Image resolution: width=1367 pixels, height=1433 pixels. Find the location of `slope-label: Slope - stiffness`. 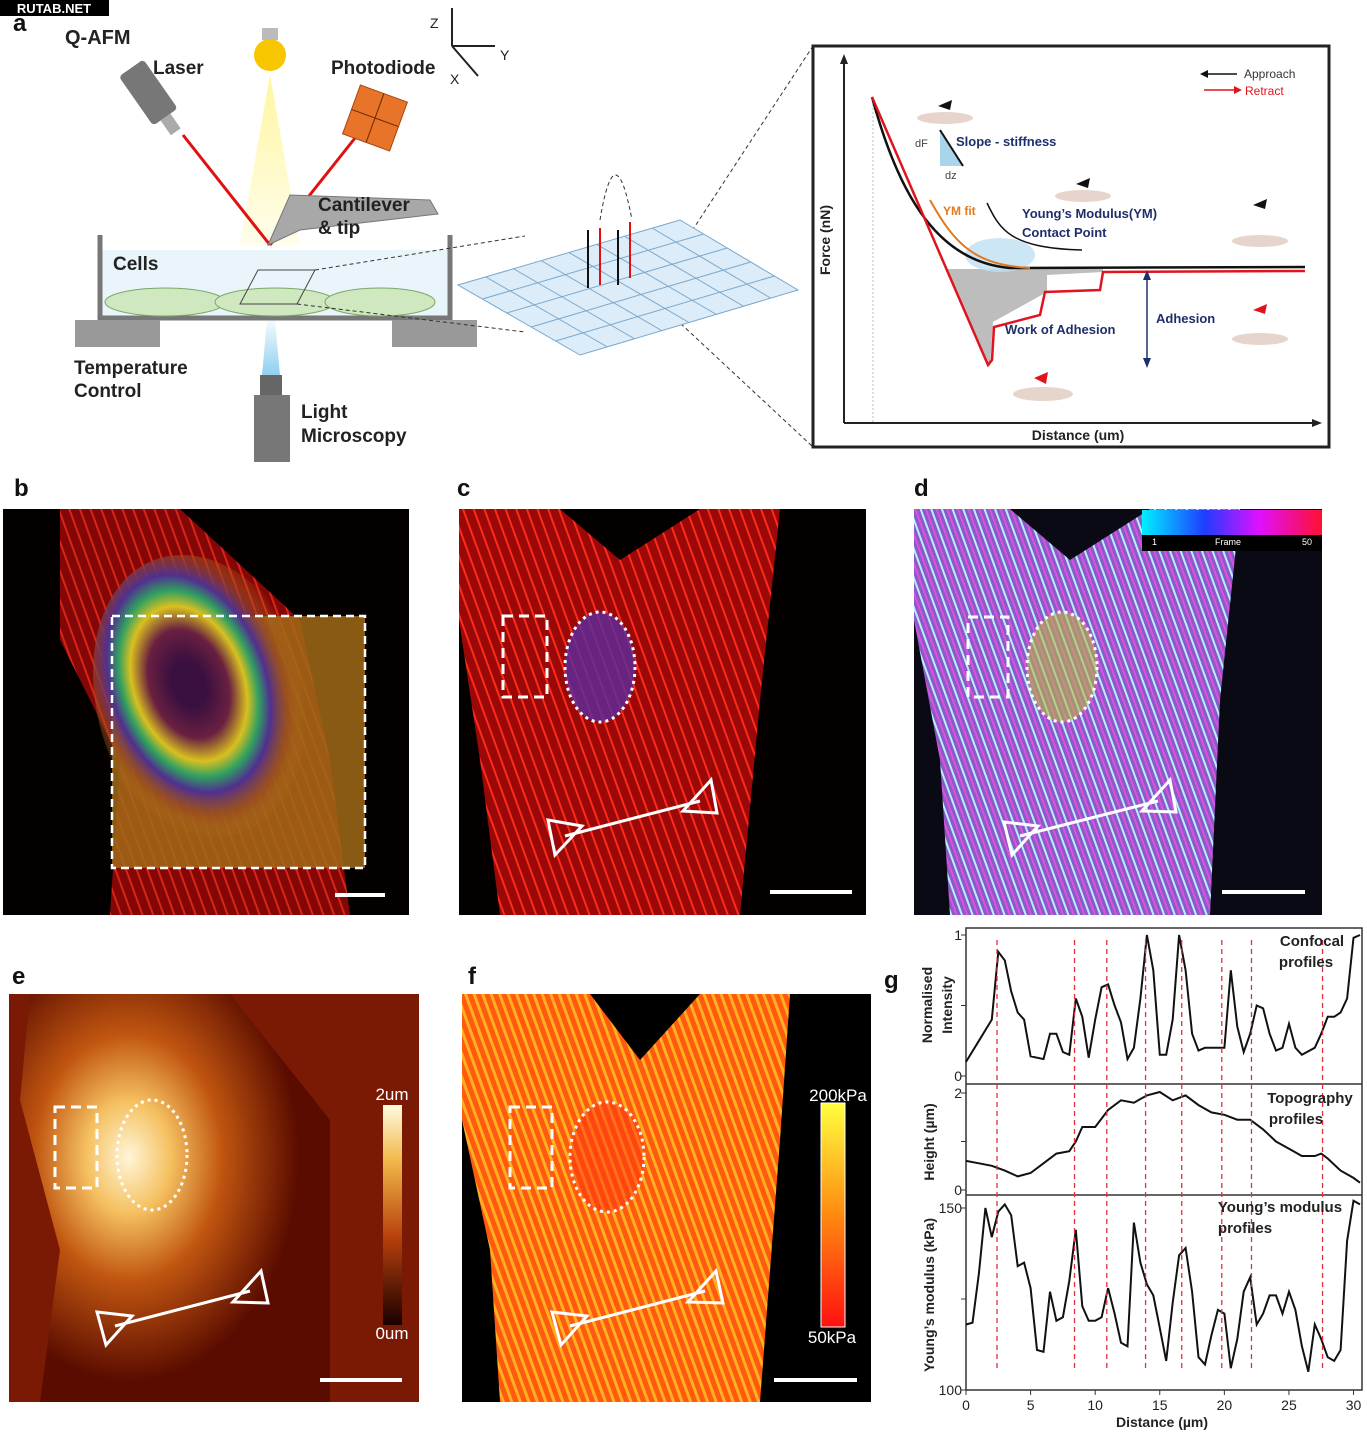

slope-label: Slope - stiffness is located at coordinates (1006, 141).